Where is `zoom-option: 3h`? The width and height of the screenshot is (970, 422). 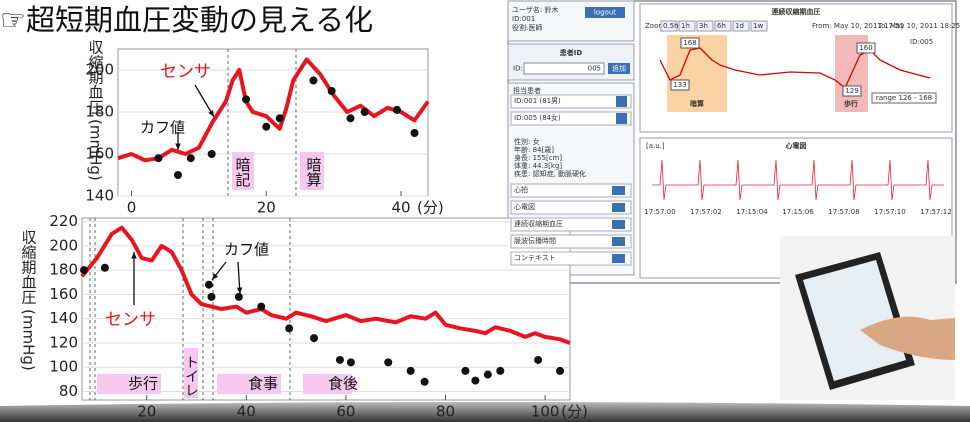
zoom-option: 3h is located at coordinates (703, 26).